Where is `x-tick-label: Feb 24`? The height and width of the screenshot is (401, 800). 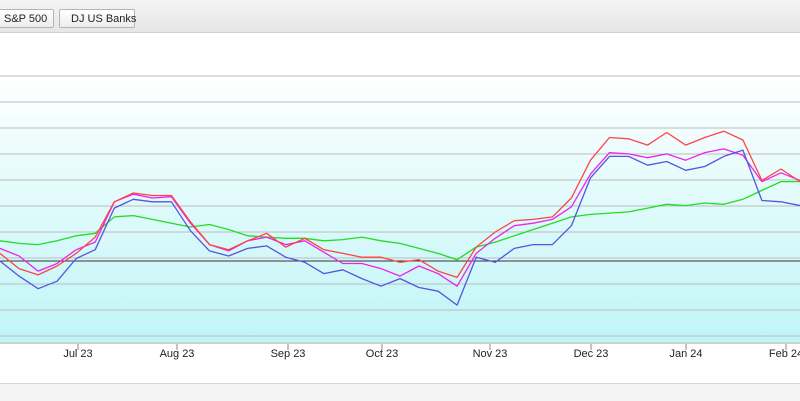 x-tick-label: Feb 24 is located at coordinates (784, 354).